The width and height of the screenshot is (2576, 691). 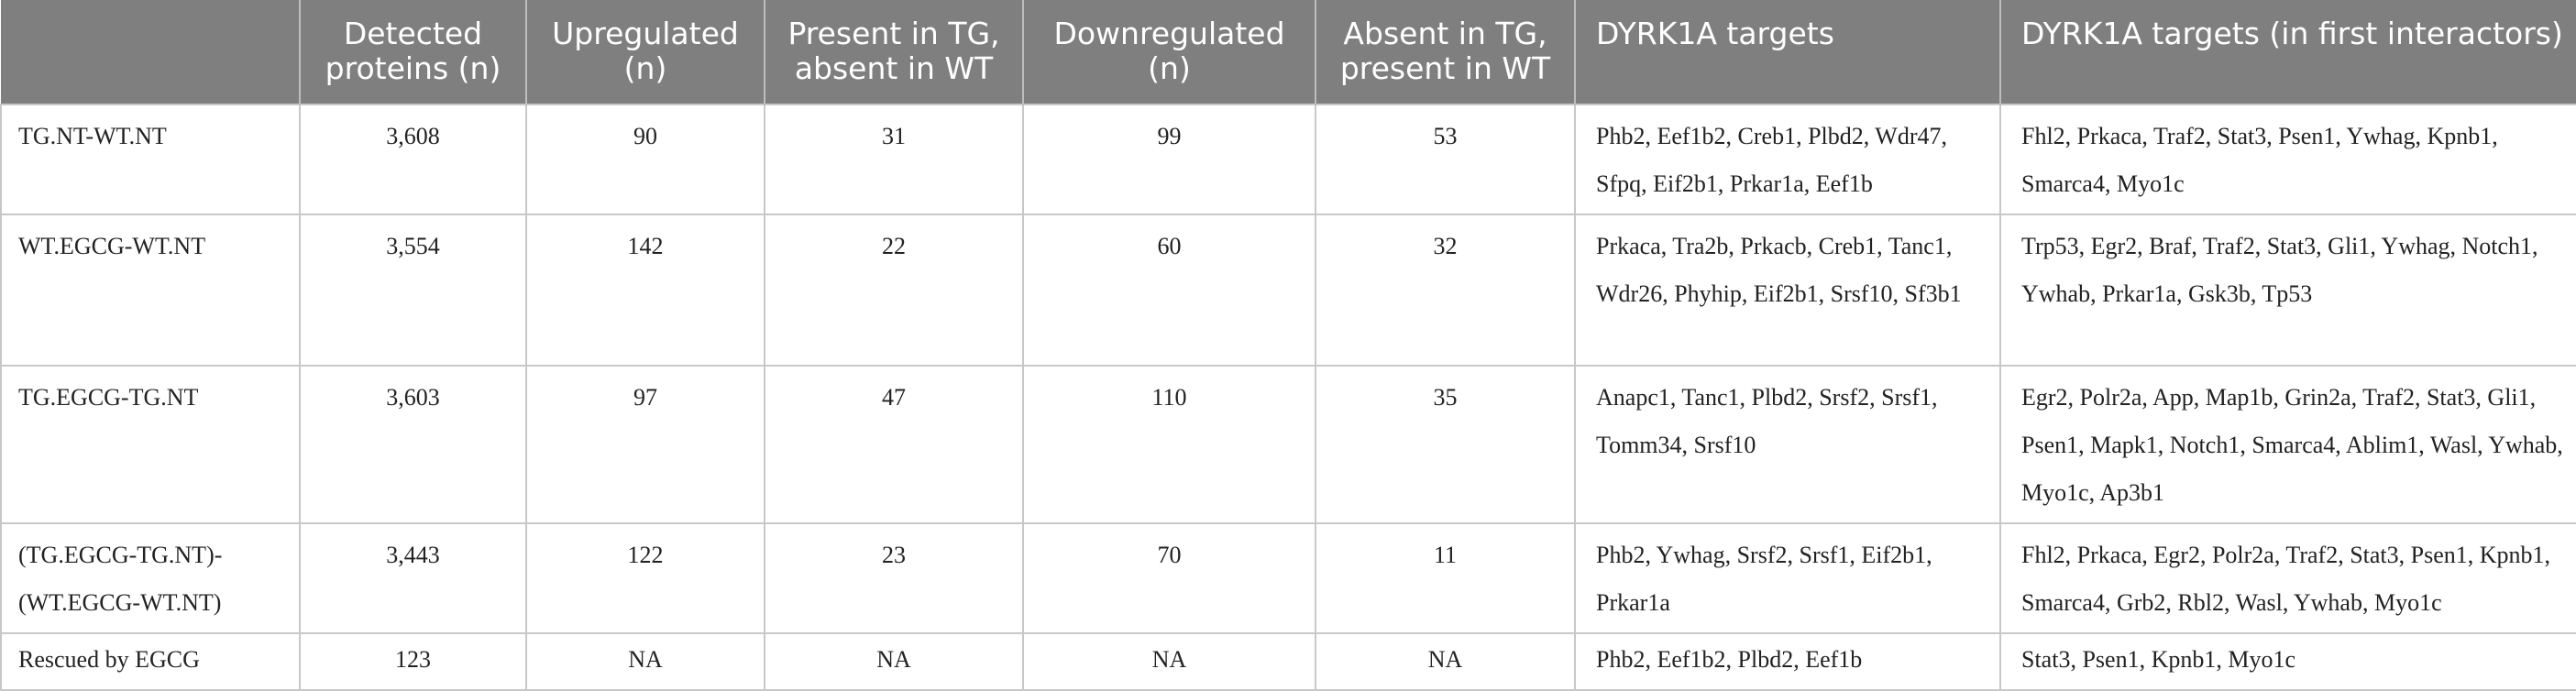 What do you see at coordinates (1169, 578) in the screenshot?
I see `table-cell: 70` at bounding box center [1169, 578].